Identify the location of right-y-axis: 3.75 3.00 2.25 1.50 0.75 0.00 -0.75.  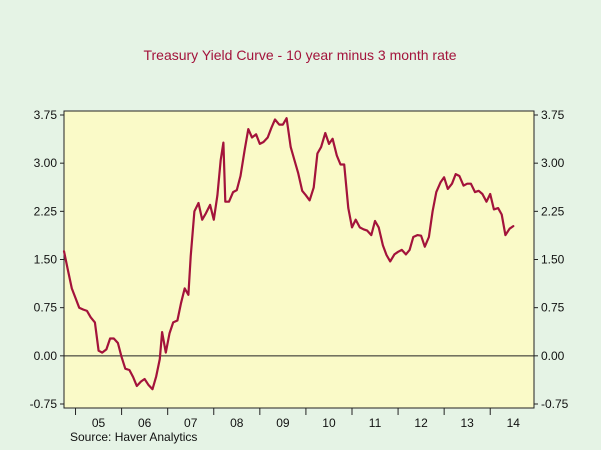
(551, 259).